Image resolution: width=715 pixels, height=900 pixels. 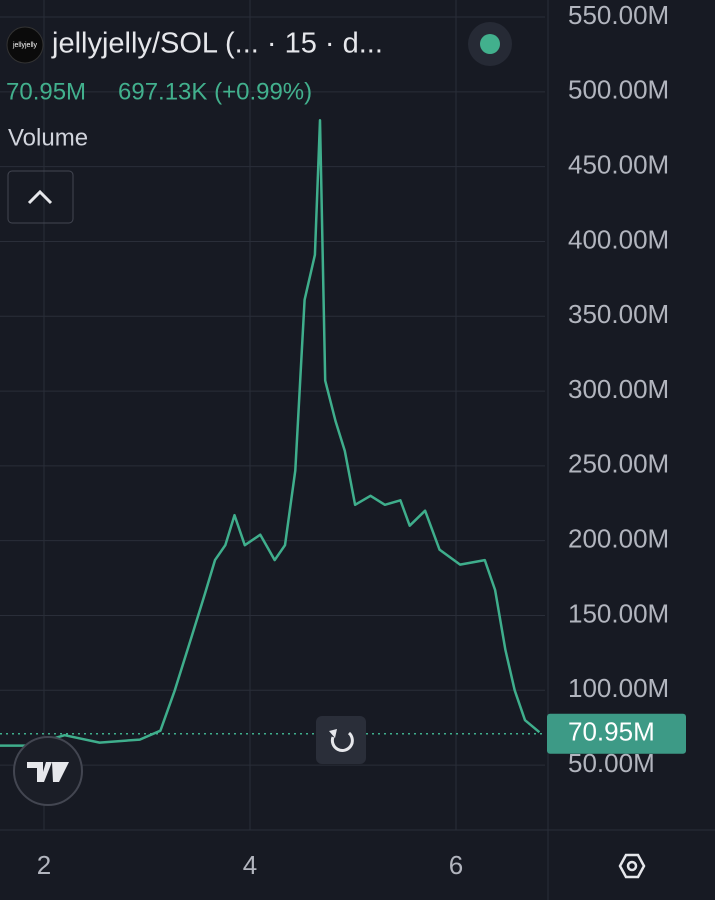 I want to click on y-tick-label: 500.00M, so click(x=618, y=90).